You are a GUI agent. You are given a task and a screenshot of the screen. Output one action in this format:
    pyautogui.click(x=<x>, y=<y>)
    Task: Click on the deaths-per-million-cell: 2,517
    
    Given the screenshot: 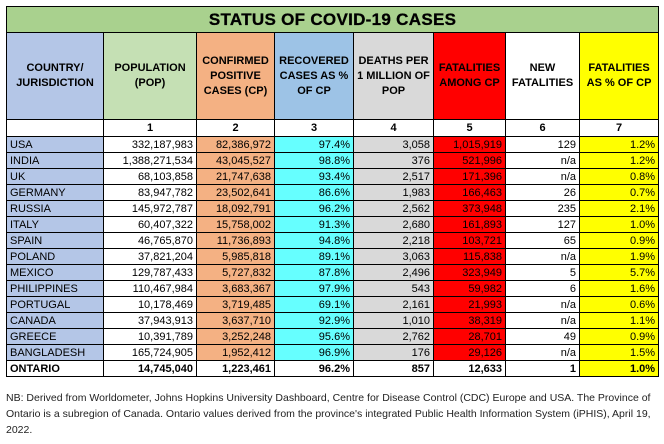 What is the action you would take?
    pyautogui.click(x=393, y=176)
    